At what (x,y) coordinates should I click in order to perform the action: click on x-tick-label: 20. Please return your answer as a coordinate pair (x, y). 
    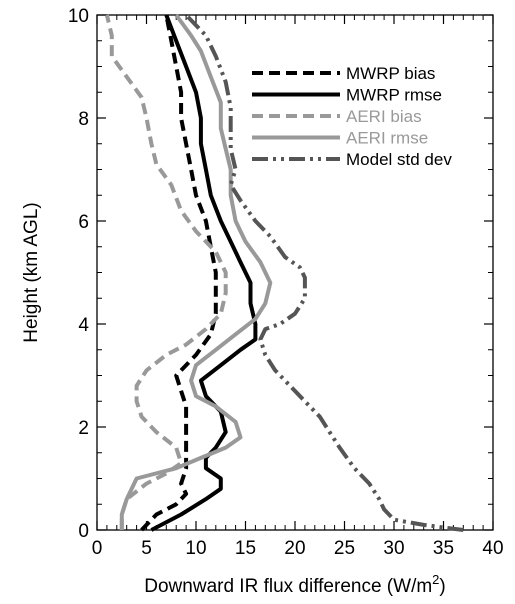
    Looking at the image, I should click on (294, 548).